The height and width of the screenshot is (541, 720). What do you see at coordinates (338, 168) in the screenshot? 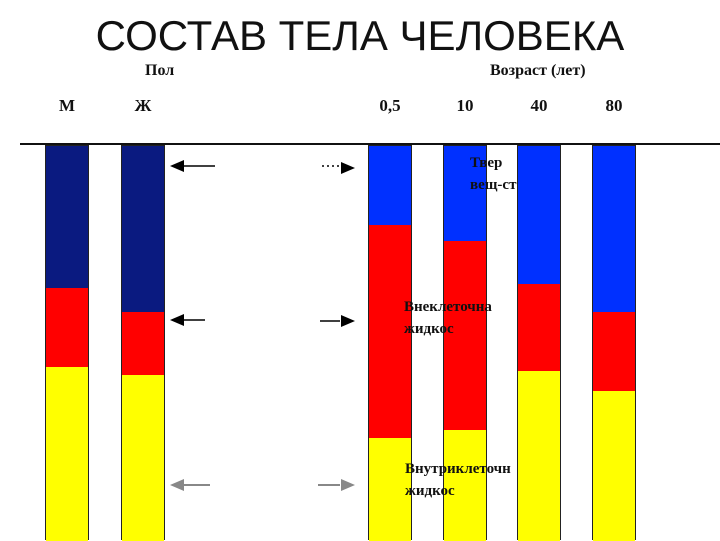
I see `right-arrow-solids` at bounding box center [338, 168].